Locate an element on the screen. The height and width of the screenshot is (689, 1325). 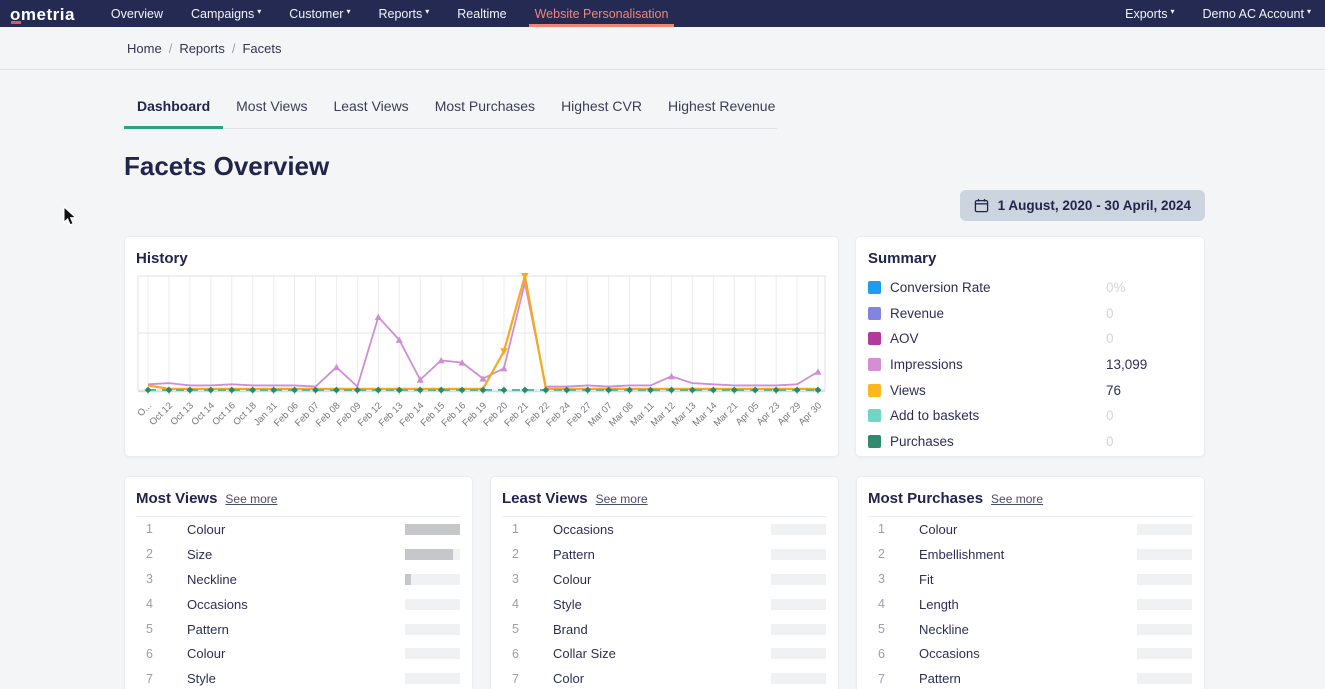
list-item: 2 Embellishment is located at coordinates (1030, 554).